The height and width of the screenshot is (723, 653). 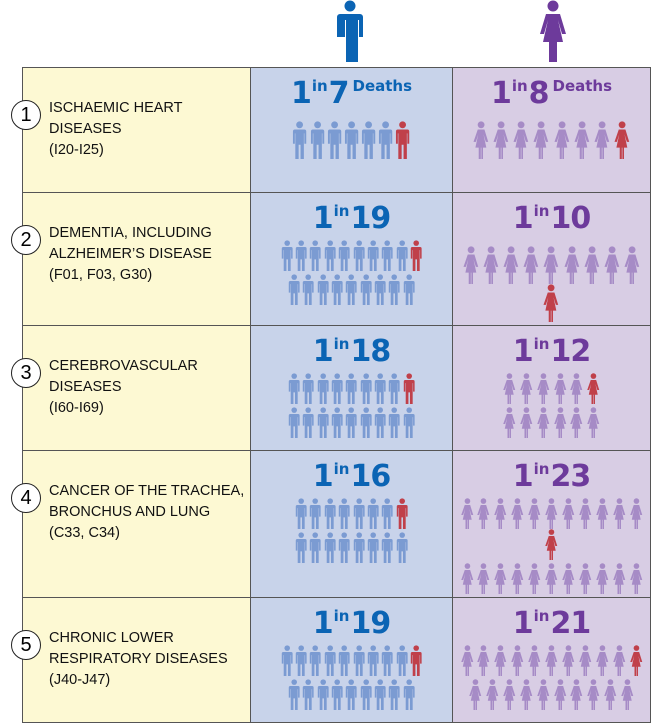 I want to click on rank-badge: 4, so click(x=26, y=498).